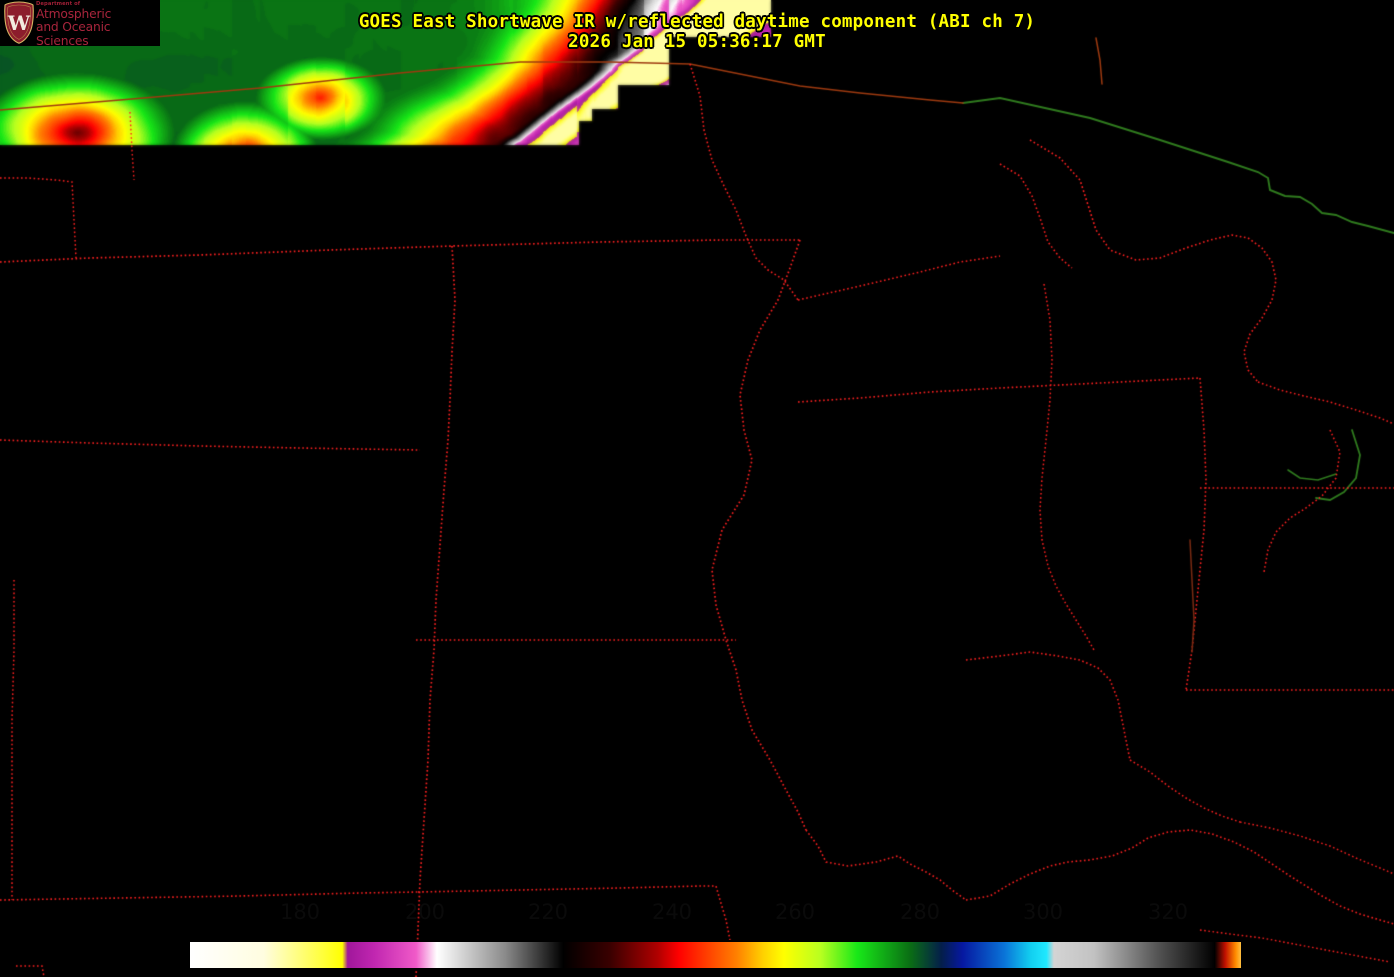 The height and width of the screenshot is (977, 1394). What do you see at coordinates (795, 912) in the screenshot?
I see `colorbar-tick-label: 260` at bounding box center [795, 912].